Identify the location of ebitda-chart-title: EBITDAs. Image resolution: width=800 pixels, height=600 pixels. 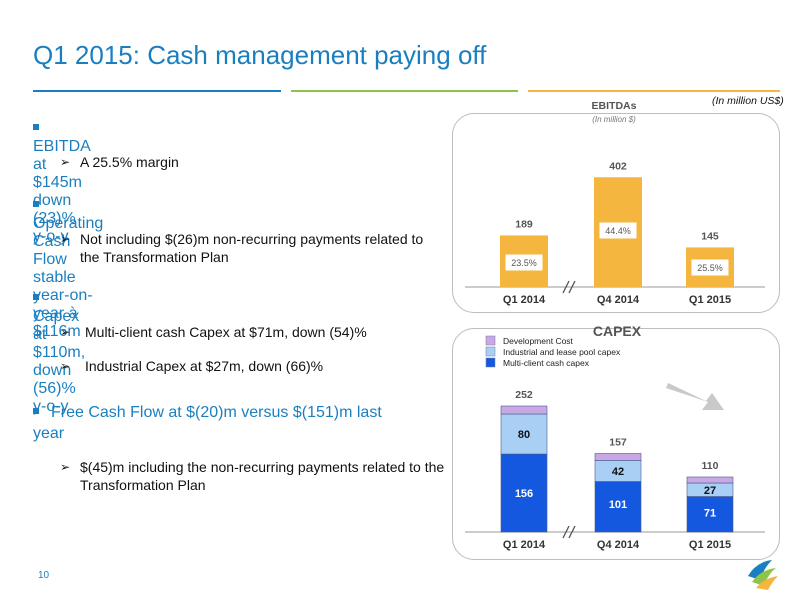
(614, 106).